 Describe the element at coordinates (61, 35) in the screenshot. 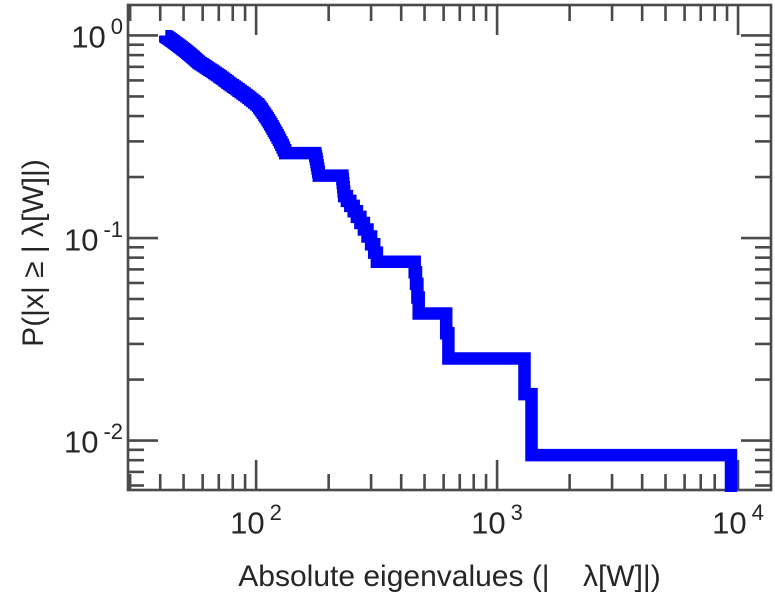

I see `y-tick-label-1e0: 10 0` at that location.